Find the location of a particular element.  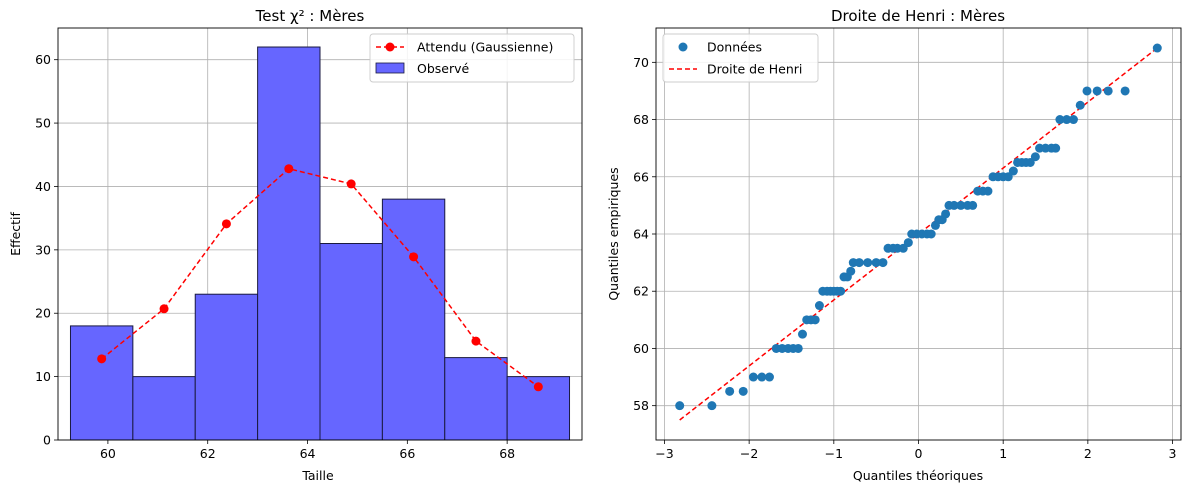

y-tick-label: 30 is located at coordinates (43, 249).